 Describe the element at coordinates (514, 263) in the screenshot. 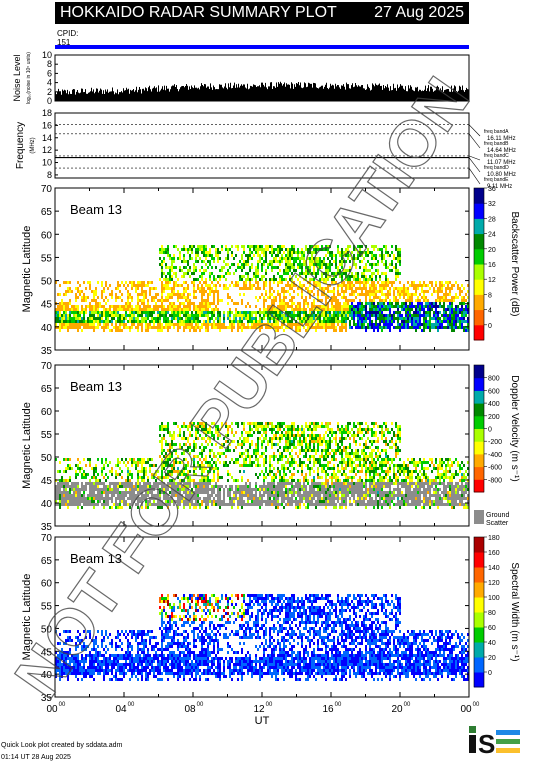

I see `power-colorbar-label: Backscatter Power (dB)` at that location.